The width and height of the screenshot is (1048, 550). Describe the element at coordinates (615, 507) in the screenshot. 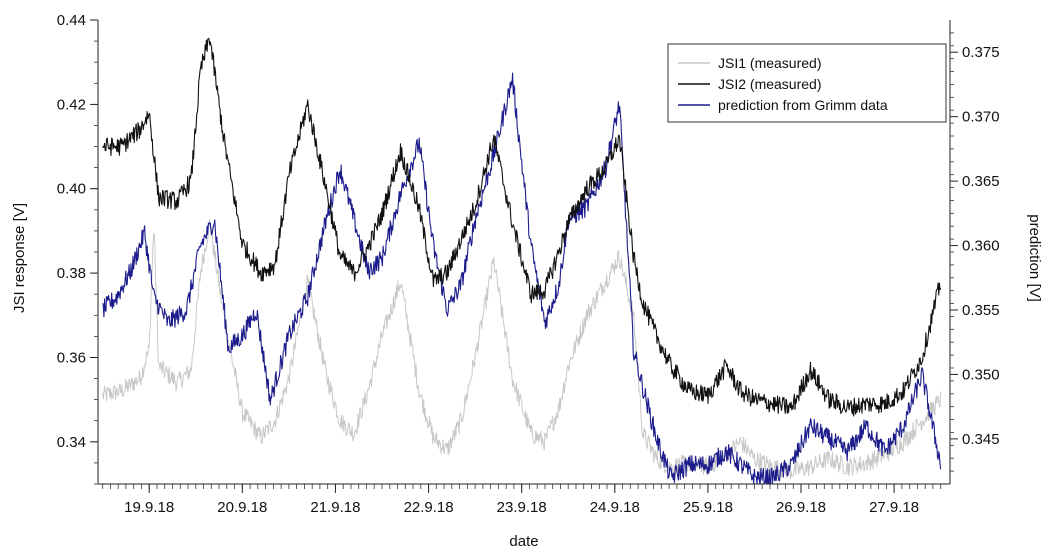

I see `x-tick-label: 24.9.18` at that location.